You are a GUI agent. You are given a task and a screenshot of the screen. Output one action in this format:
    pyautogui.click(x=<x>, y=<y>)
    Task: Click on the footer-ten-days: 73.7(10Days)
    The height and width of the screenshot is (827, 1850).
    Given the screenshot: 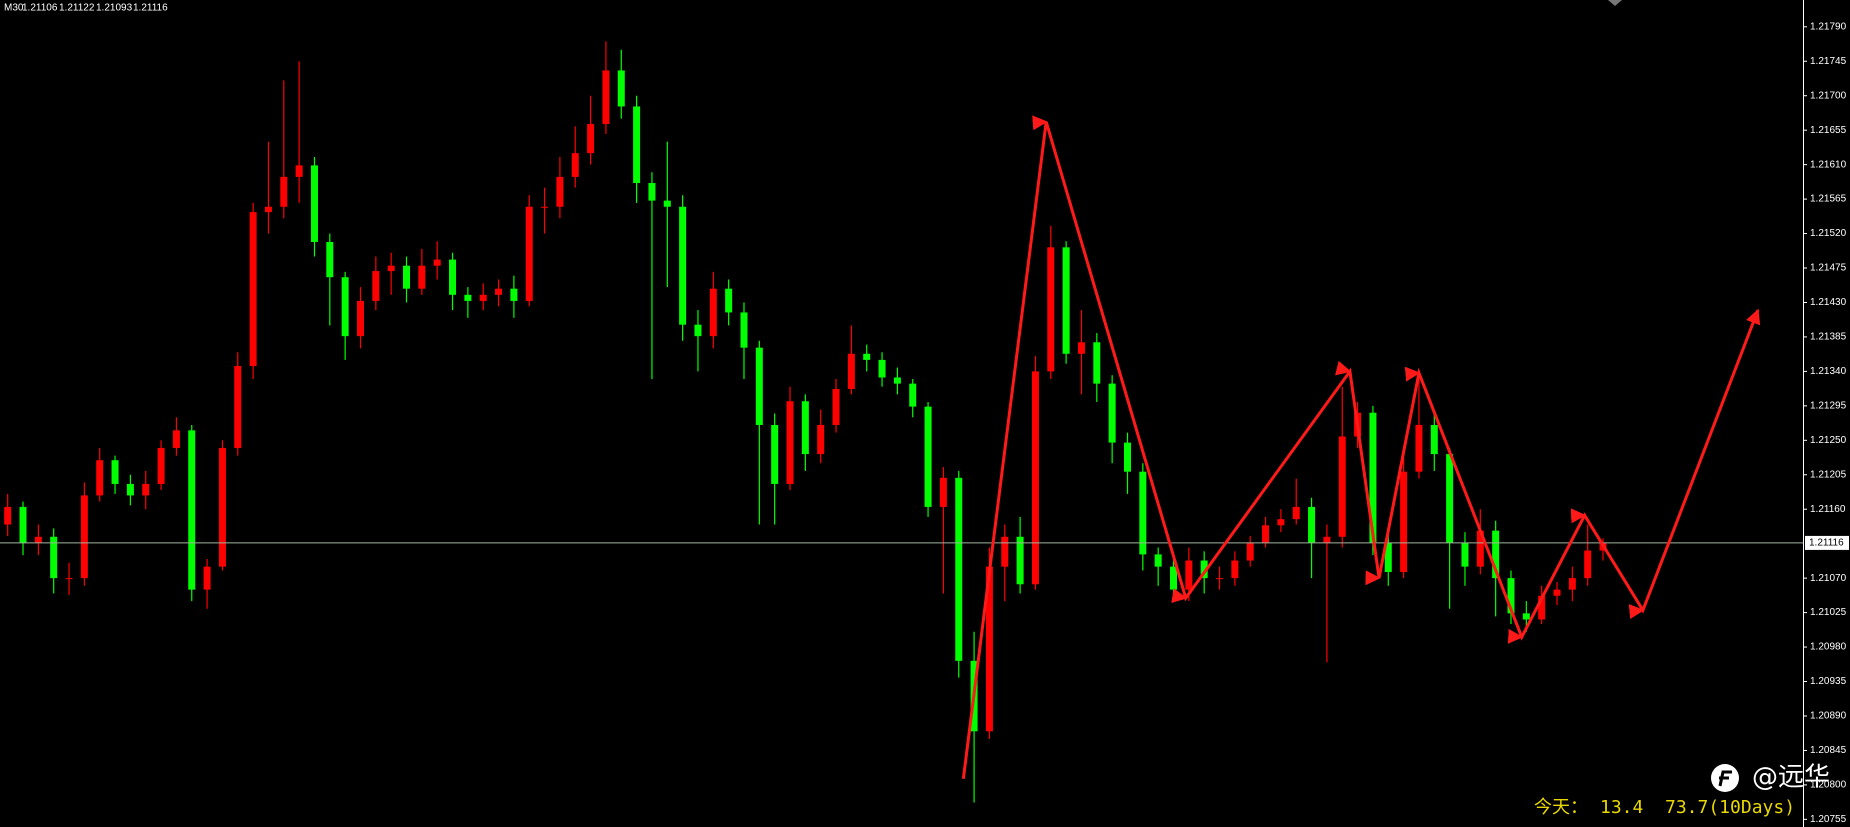 What is the action you would take?
    pyautogui.click(x=1730, y=807)
    